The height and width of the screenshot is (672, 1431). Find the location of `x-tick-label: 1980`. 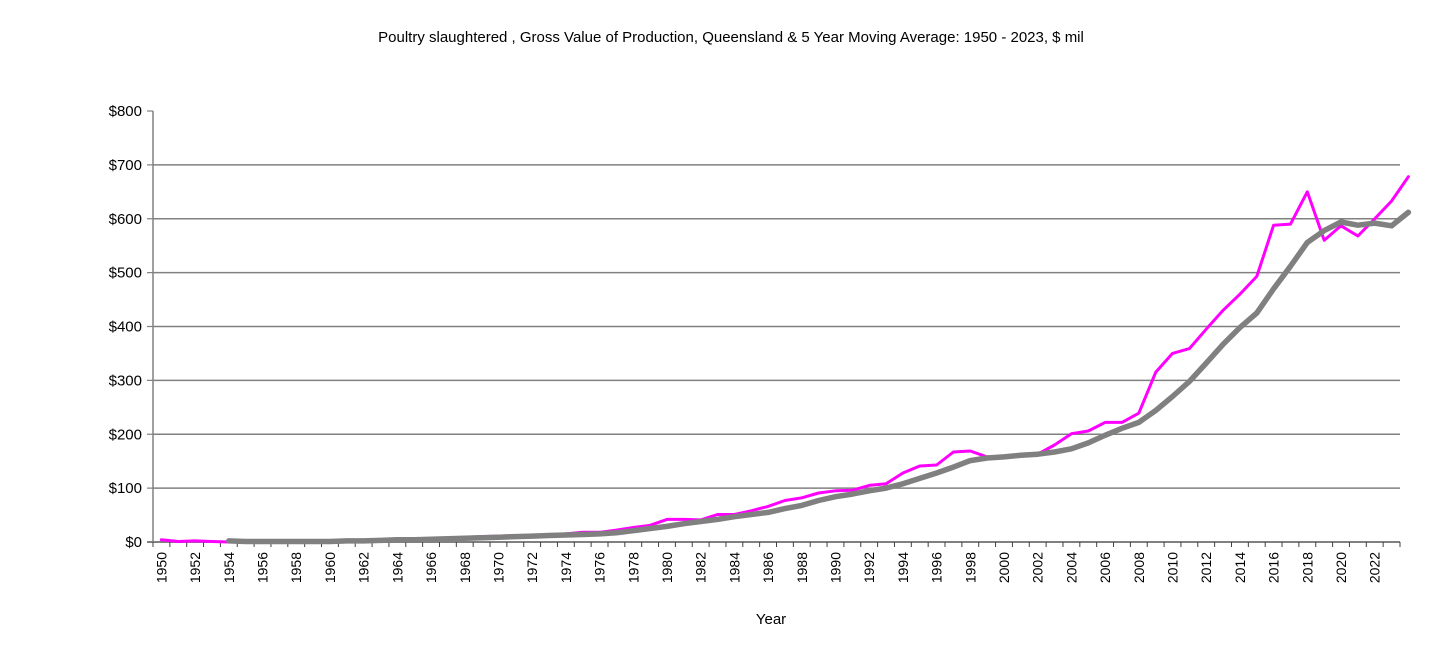

x-tick-label: 1980 is located at coordinates (667, 567).